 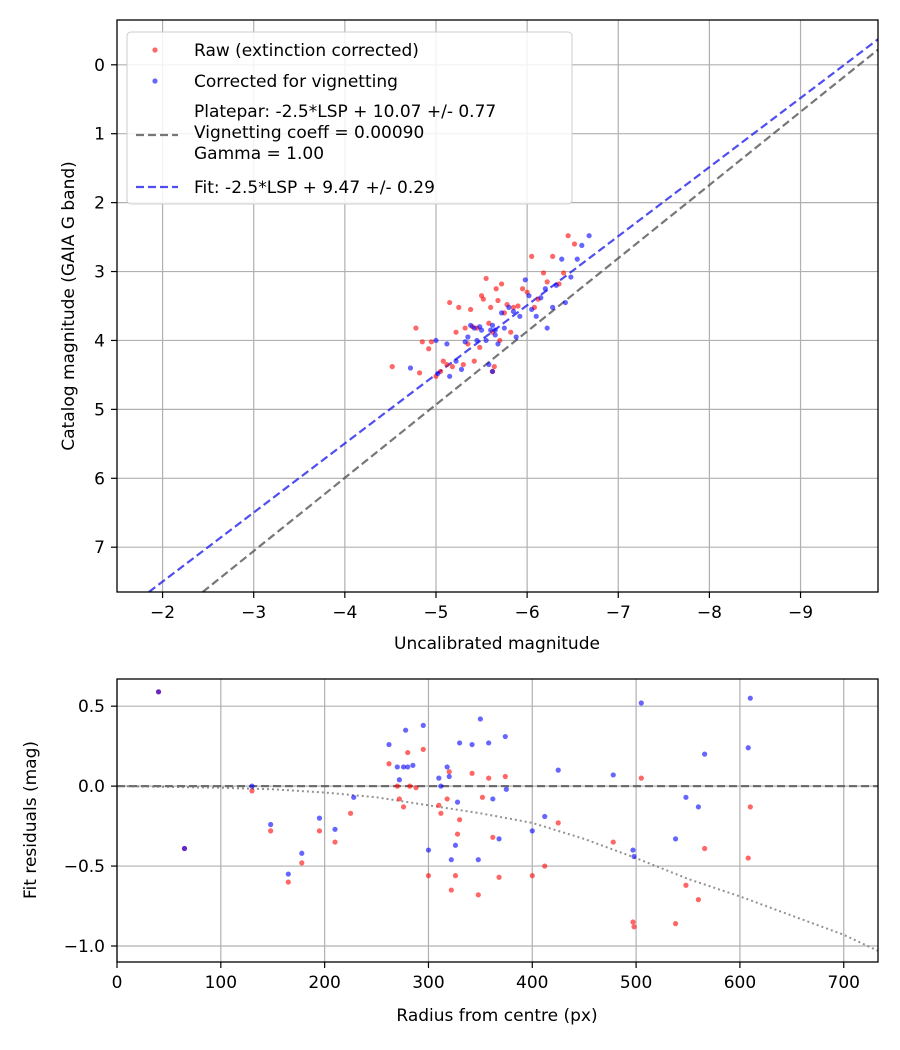 What do you see at coordinates (155, 50) in the screenshot?
I see `legend-raw-marker` at bounding box center [155, 50].